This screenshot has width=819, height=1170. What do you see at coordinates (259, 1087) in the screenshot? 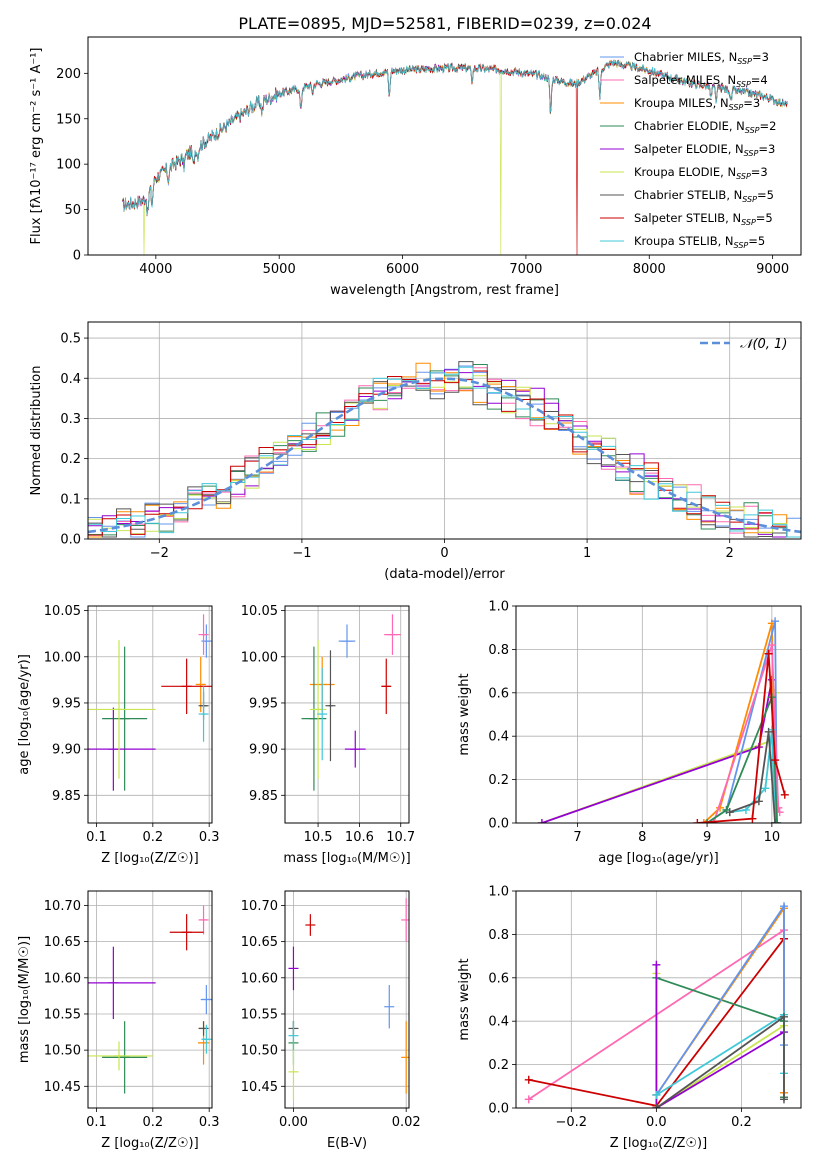
I see `y-tick-label: 10.45` at bounding box center [259, 1087].